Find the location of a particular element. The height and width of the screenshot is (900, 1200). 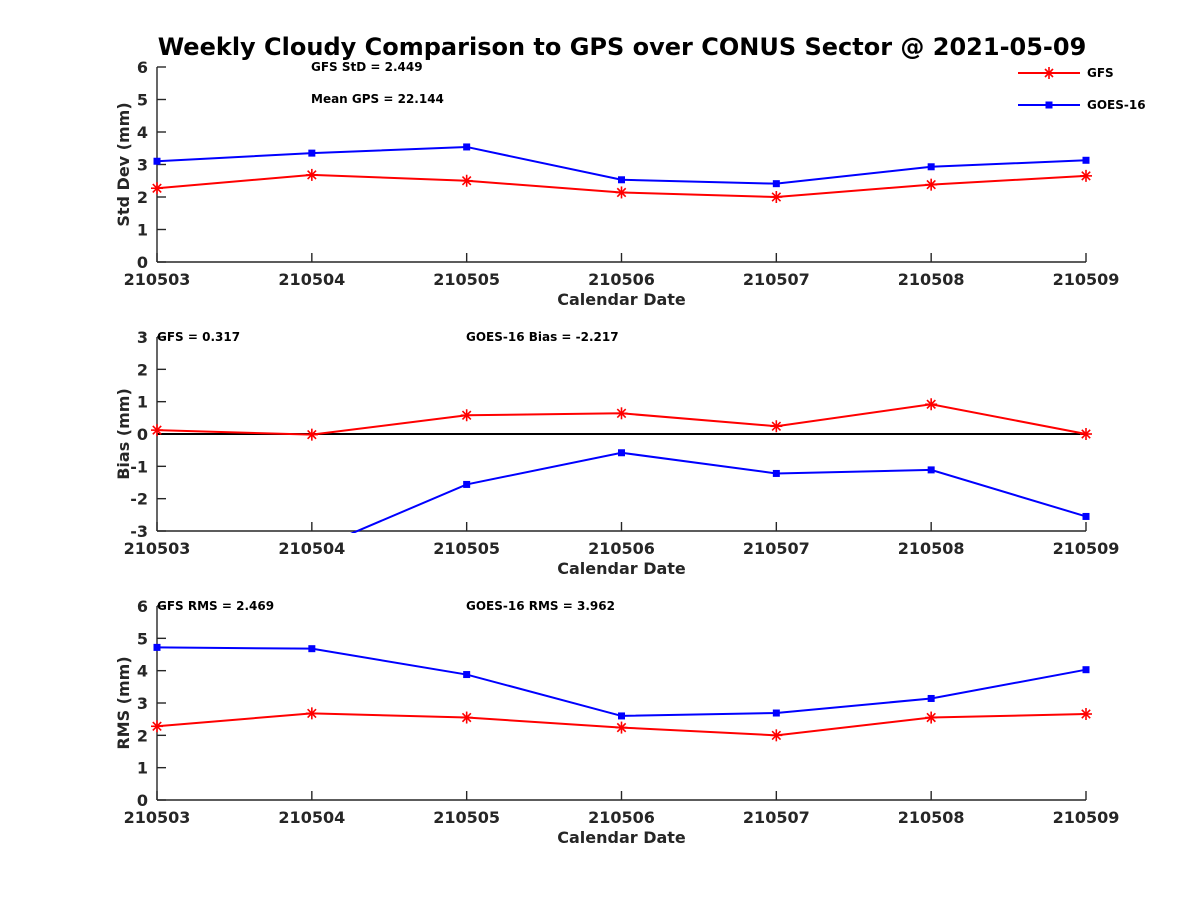

rms-y-tick-label: 3 is located at coordinates (142, 703).